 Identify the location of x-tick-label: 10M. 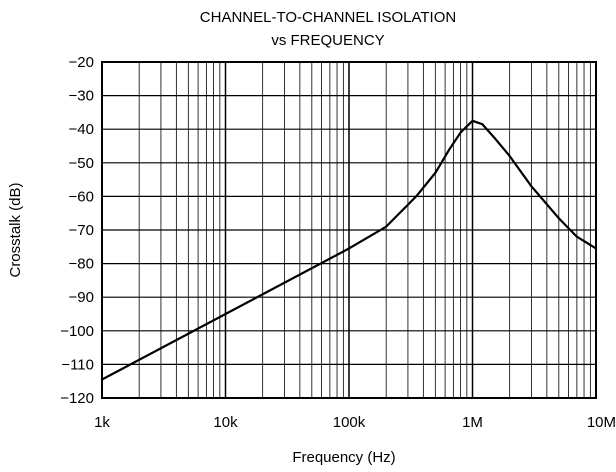
(601, 422).